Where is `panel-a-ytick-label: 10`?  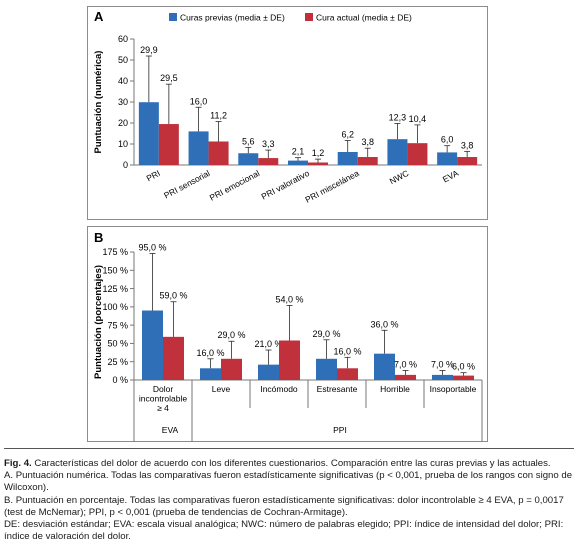 panel-a-ytick-label: 10 is located at coordinates (123, 144).